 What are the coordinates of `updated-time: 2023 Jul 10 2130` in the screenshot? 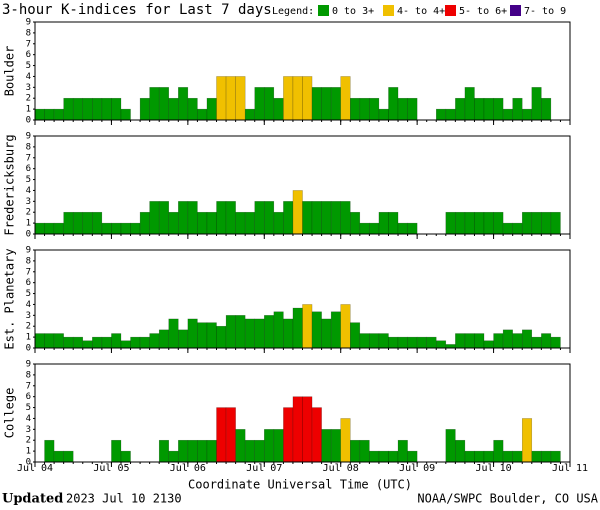 It's located at (124, 499).